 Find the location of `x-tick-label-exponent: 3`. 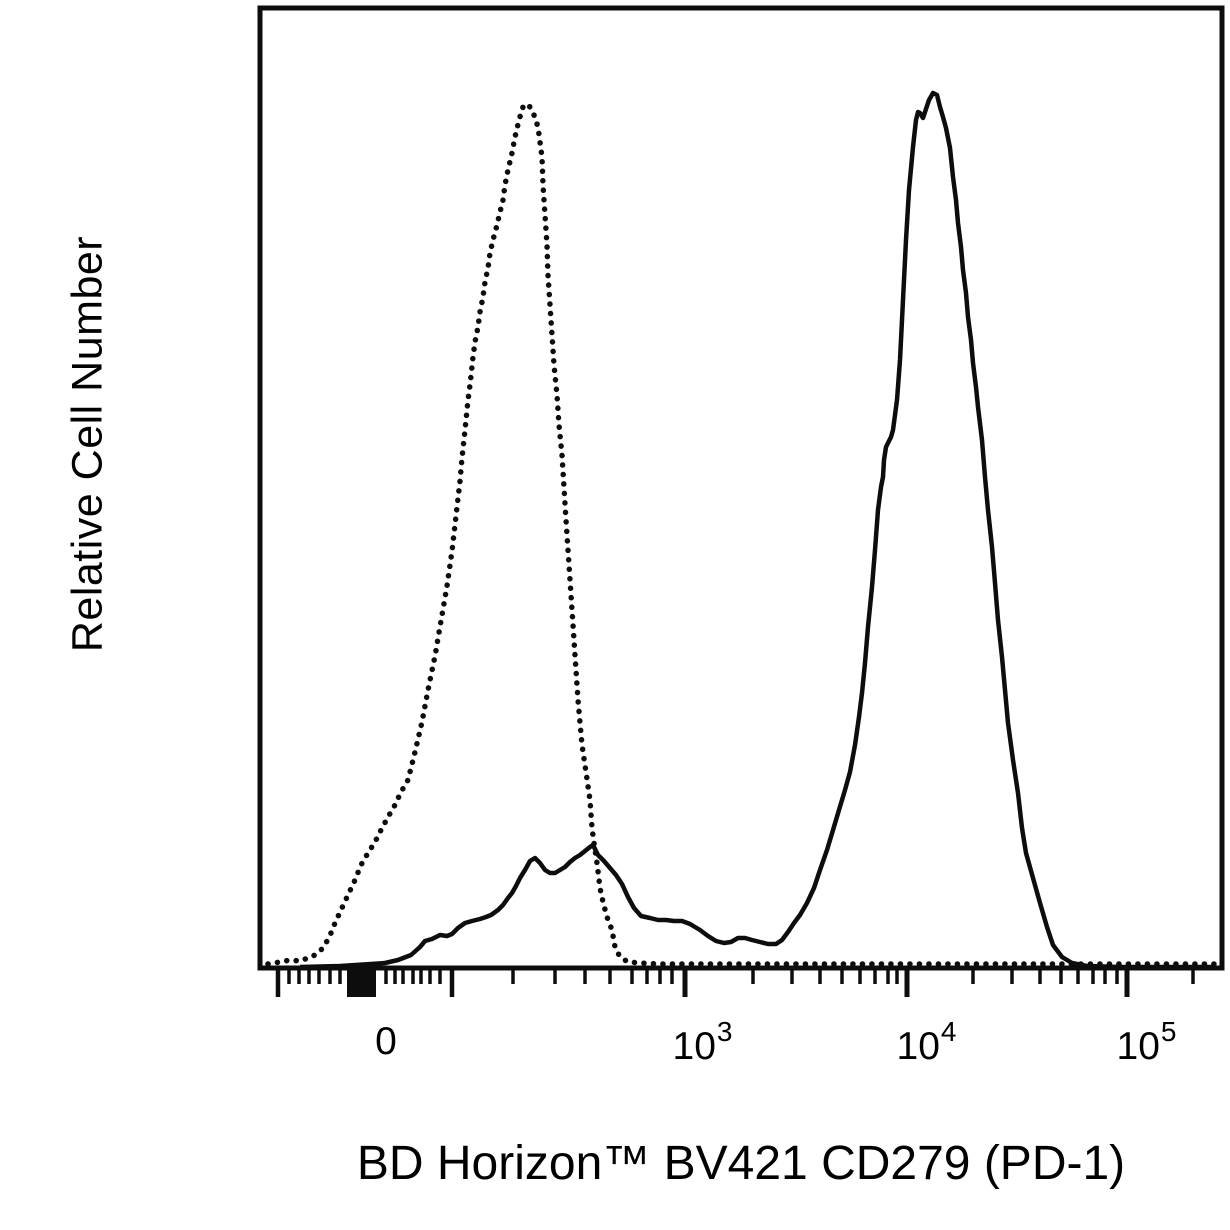

x-tick-label-exponent: 3 is located at coordinates (724, 1031).